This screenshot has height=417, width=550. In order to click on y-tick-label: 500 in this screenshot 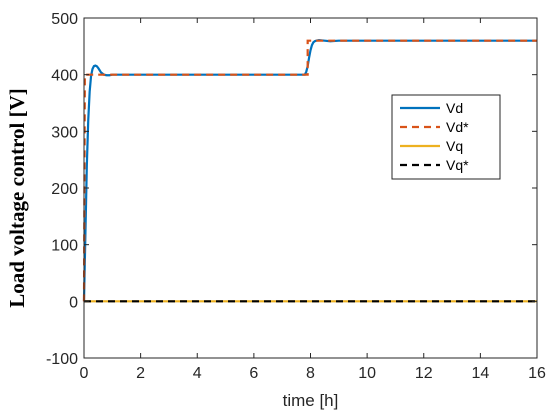, I will do `click(64, 19)`.